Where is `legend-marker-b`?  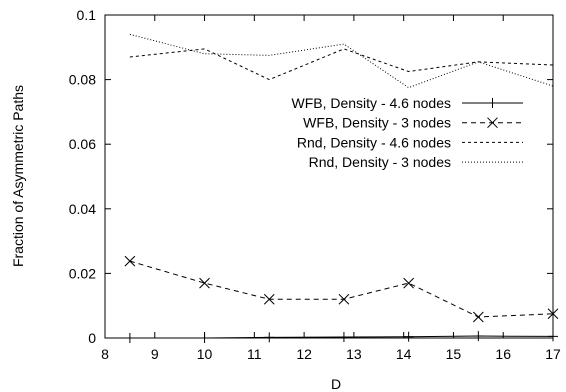 legend-marker-b is located at coordinates (492, 123).